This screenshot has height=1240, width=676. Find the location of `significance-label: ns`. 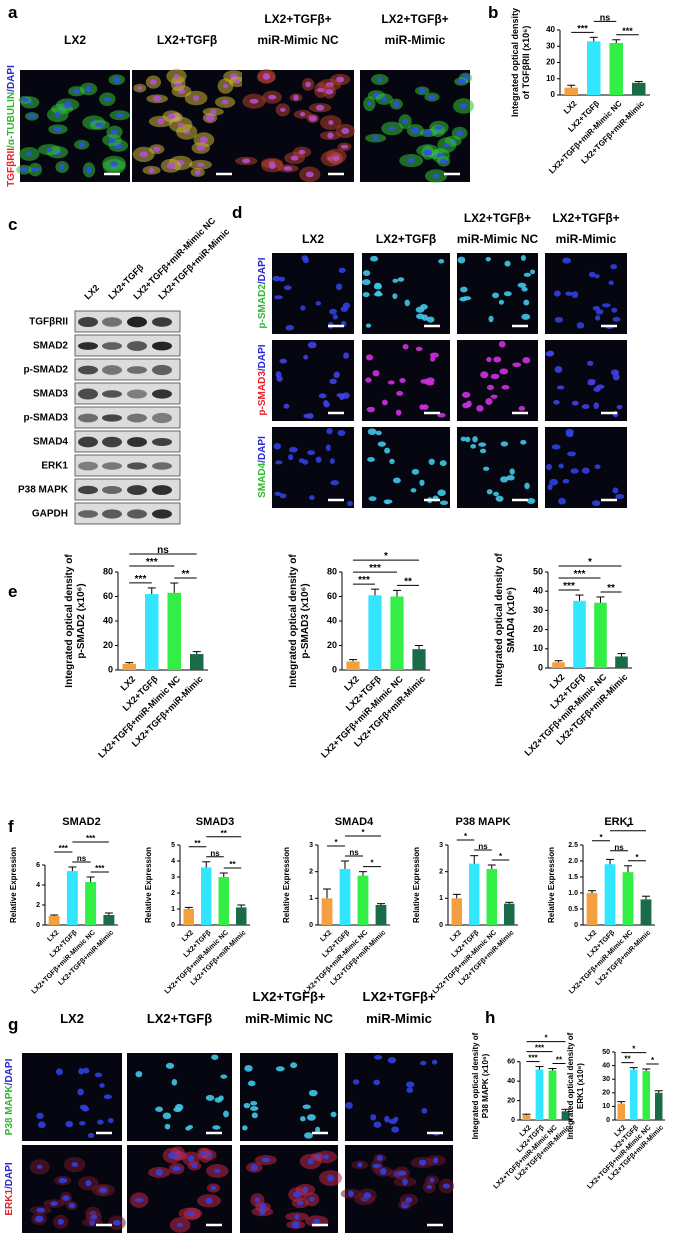

significance-label: ns is located at coordinates (605, 17).